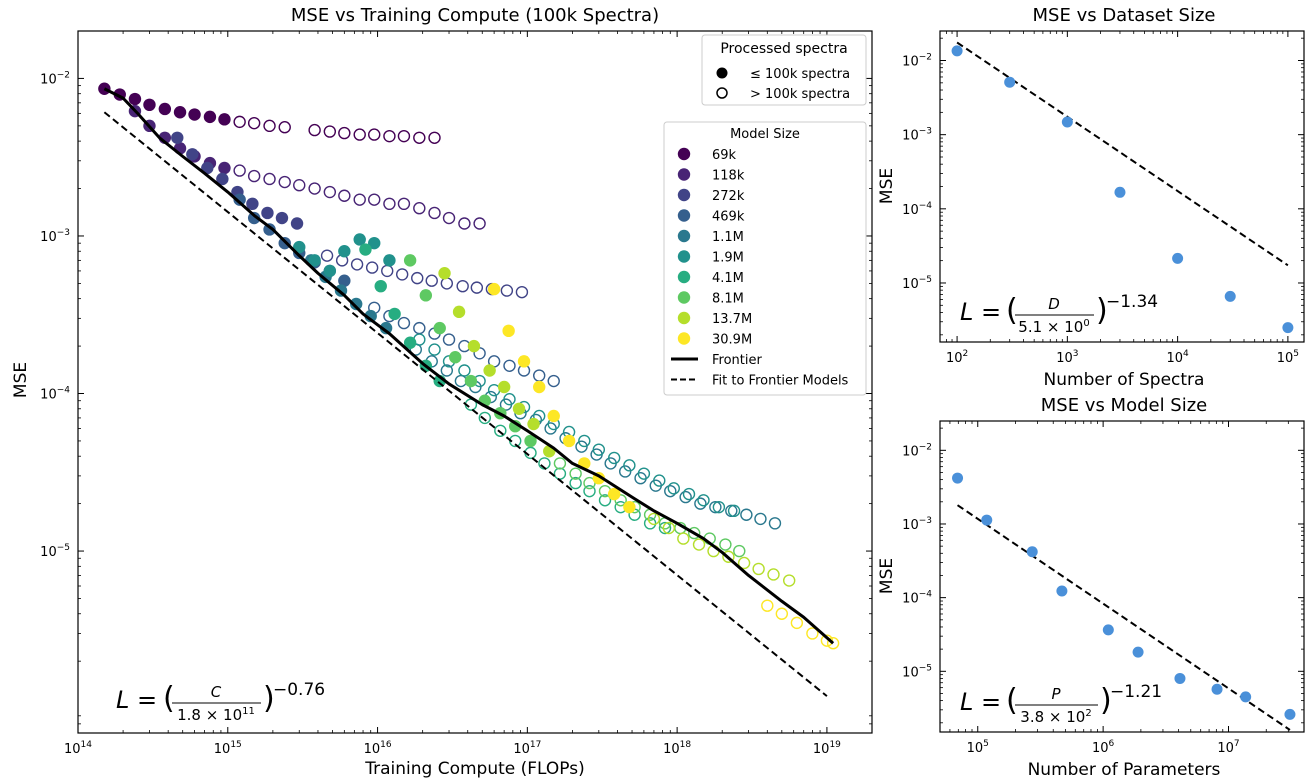 Image resolution: width=1308 pixels, height=779 pixels. Describe the element at coordinates (1106, 700) in the screenshot. I see `model-equation-paren-close: )` at that location.